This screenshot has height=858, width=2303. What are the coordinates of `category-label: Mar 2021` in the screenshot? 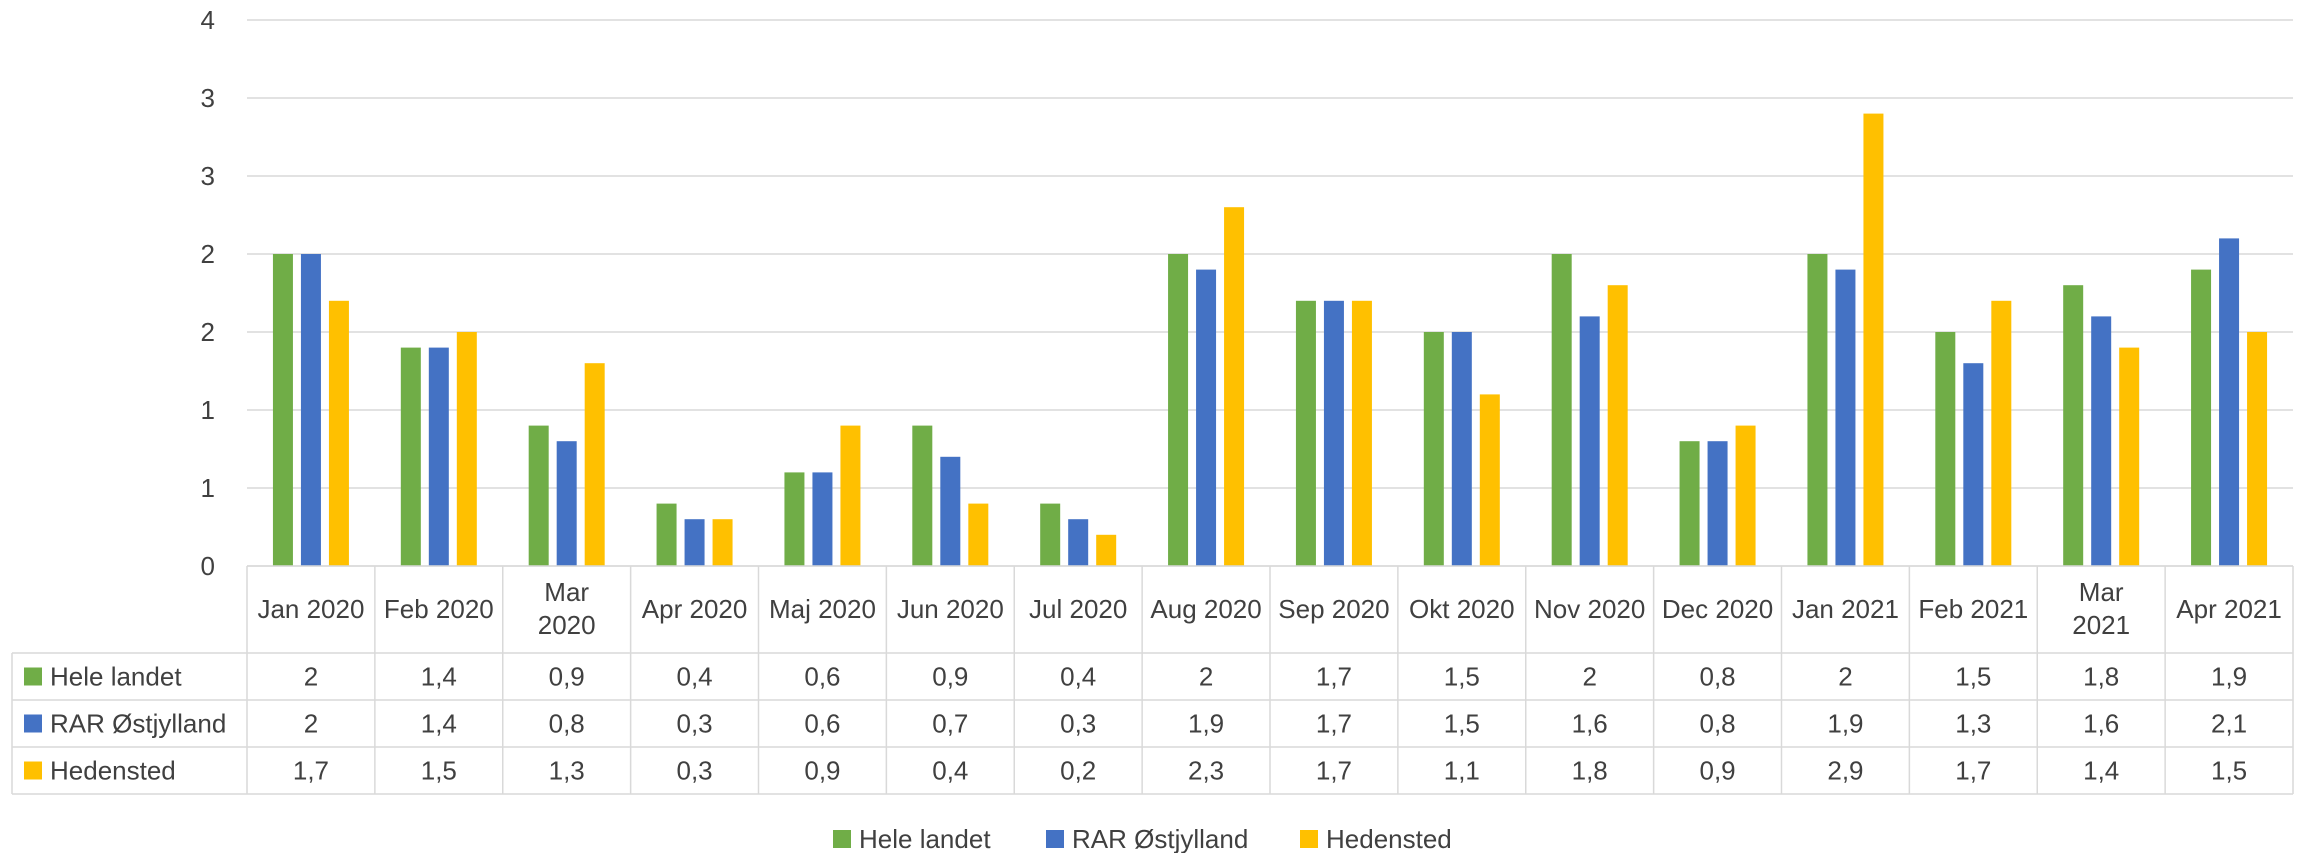 It's located at (2101, 608).